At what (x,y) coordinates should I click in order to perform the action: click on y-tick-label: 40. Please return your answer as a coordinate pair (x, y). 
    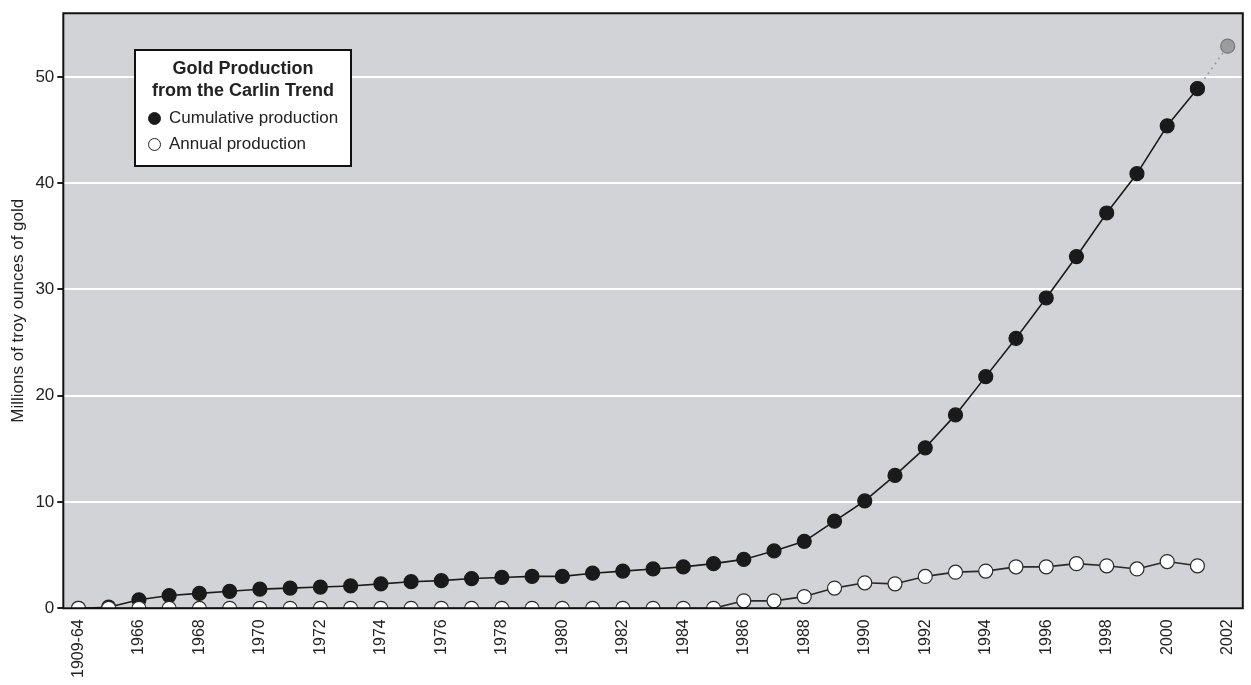
    Looking at the image, I should click on (45, 182).